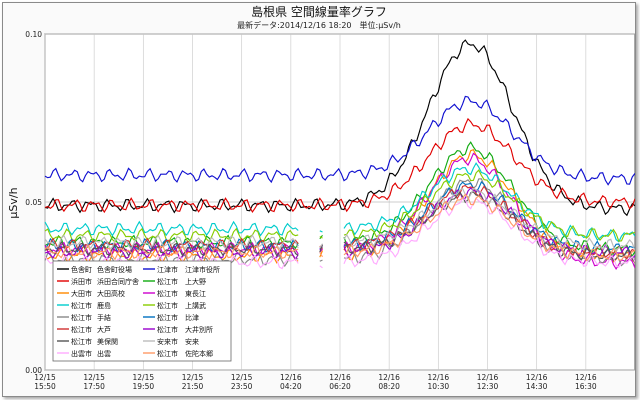 The height and width of the screenshot is (400, 640). Describe the element at coordinates (104, 305) in the screenshot. I see `legend-label: 鹿島` at that location.